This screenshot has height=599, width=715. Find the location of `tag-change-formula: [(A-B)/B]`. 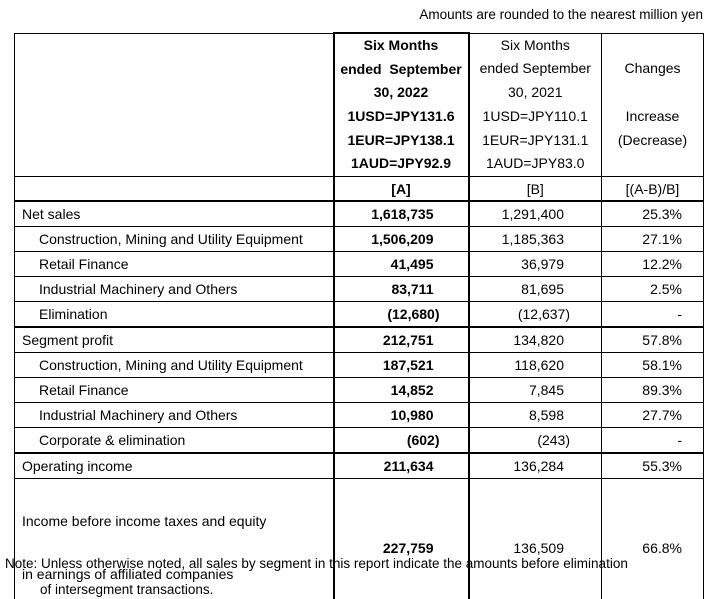

tag-change-formula: [(A-B)/B] is located at coordinates (652, 189).